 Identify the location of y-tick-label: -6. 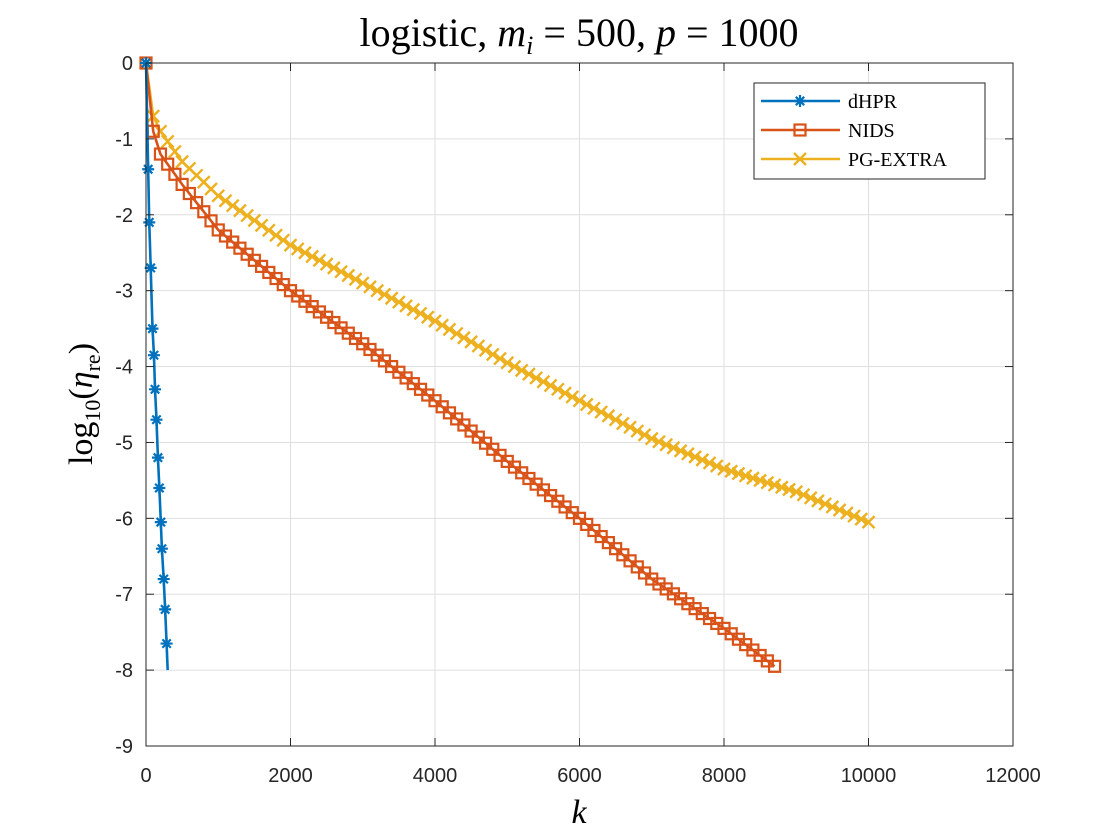
(124, 519).